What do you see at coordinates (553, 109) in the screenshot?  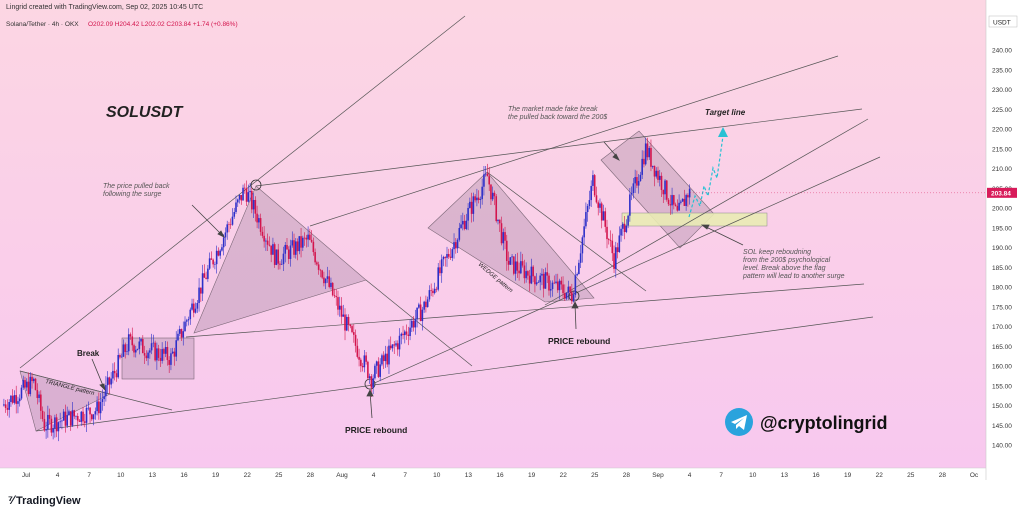 I see `fake-break-note-line-1: The market made fake break` at bounding box center [553, 109].